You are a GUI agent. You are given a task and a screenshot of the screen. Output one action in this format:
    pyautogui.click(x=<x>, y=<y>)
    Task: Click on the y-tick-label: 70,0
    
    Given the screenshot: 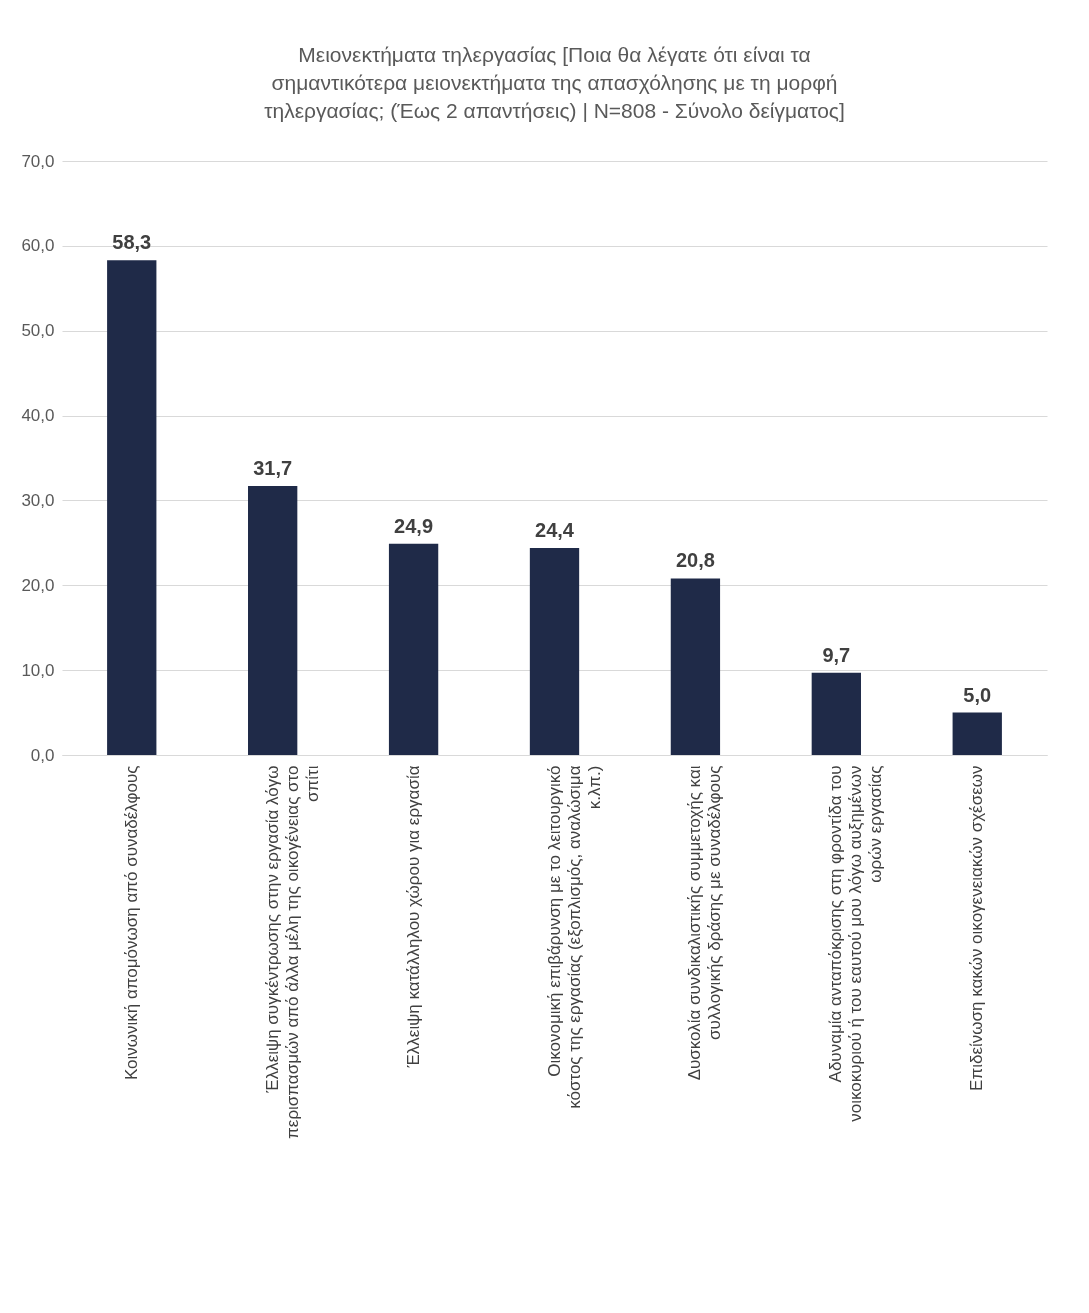 What is the action you would take?
    pyautogui.click(x=38, y=161)
    